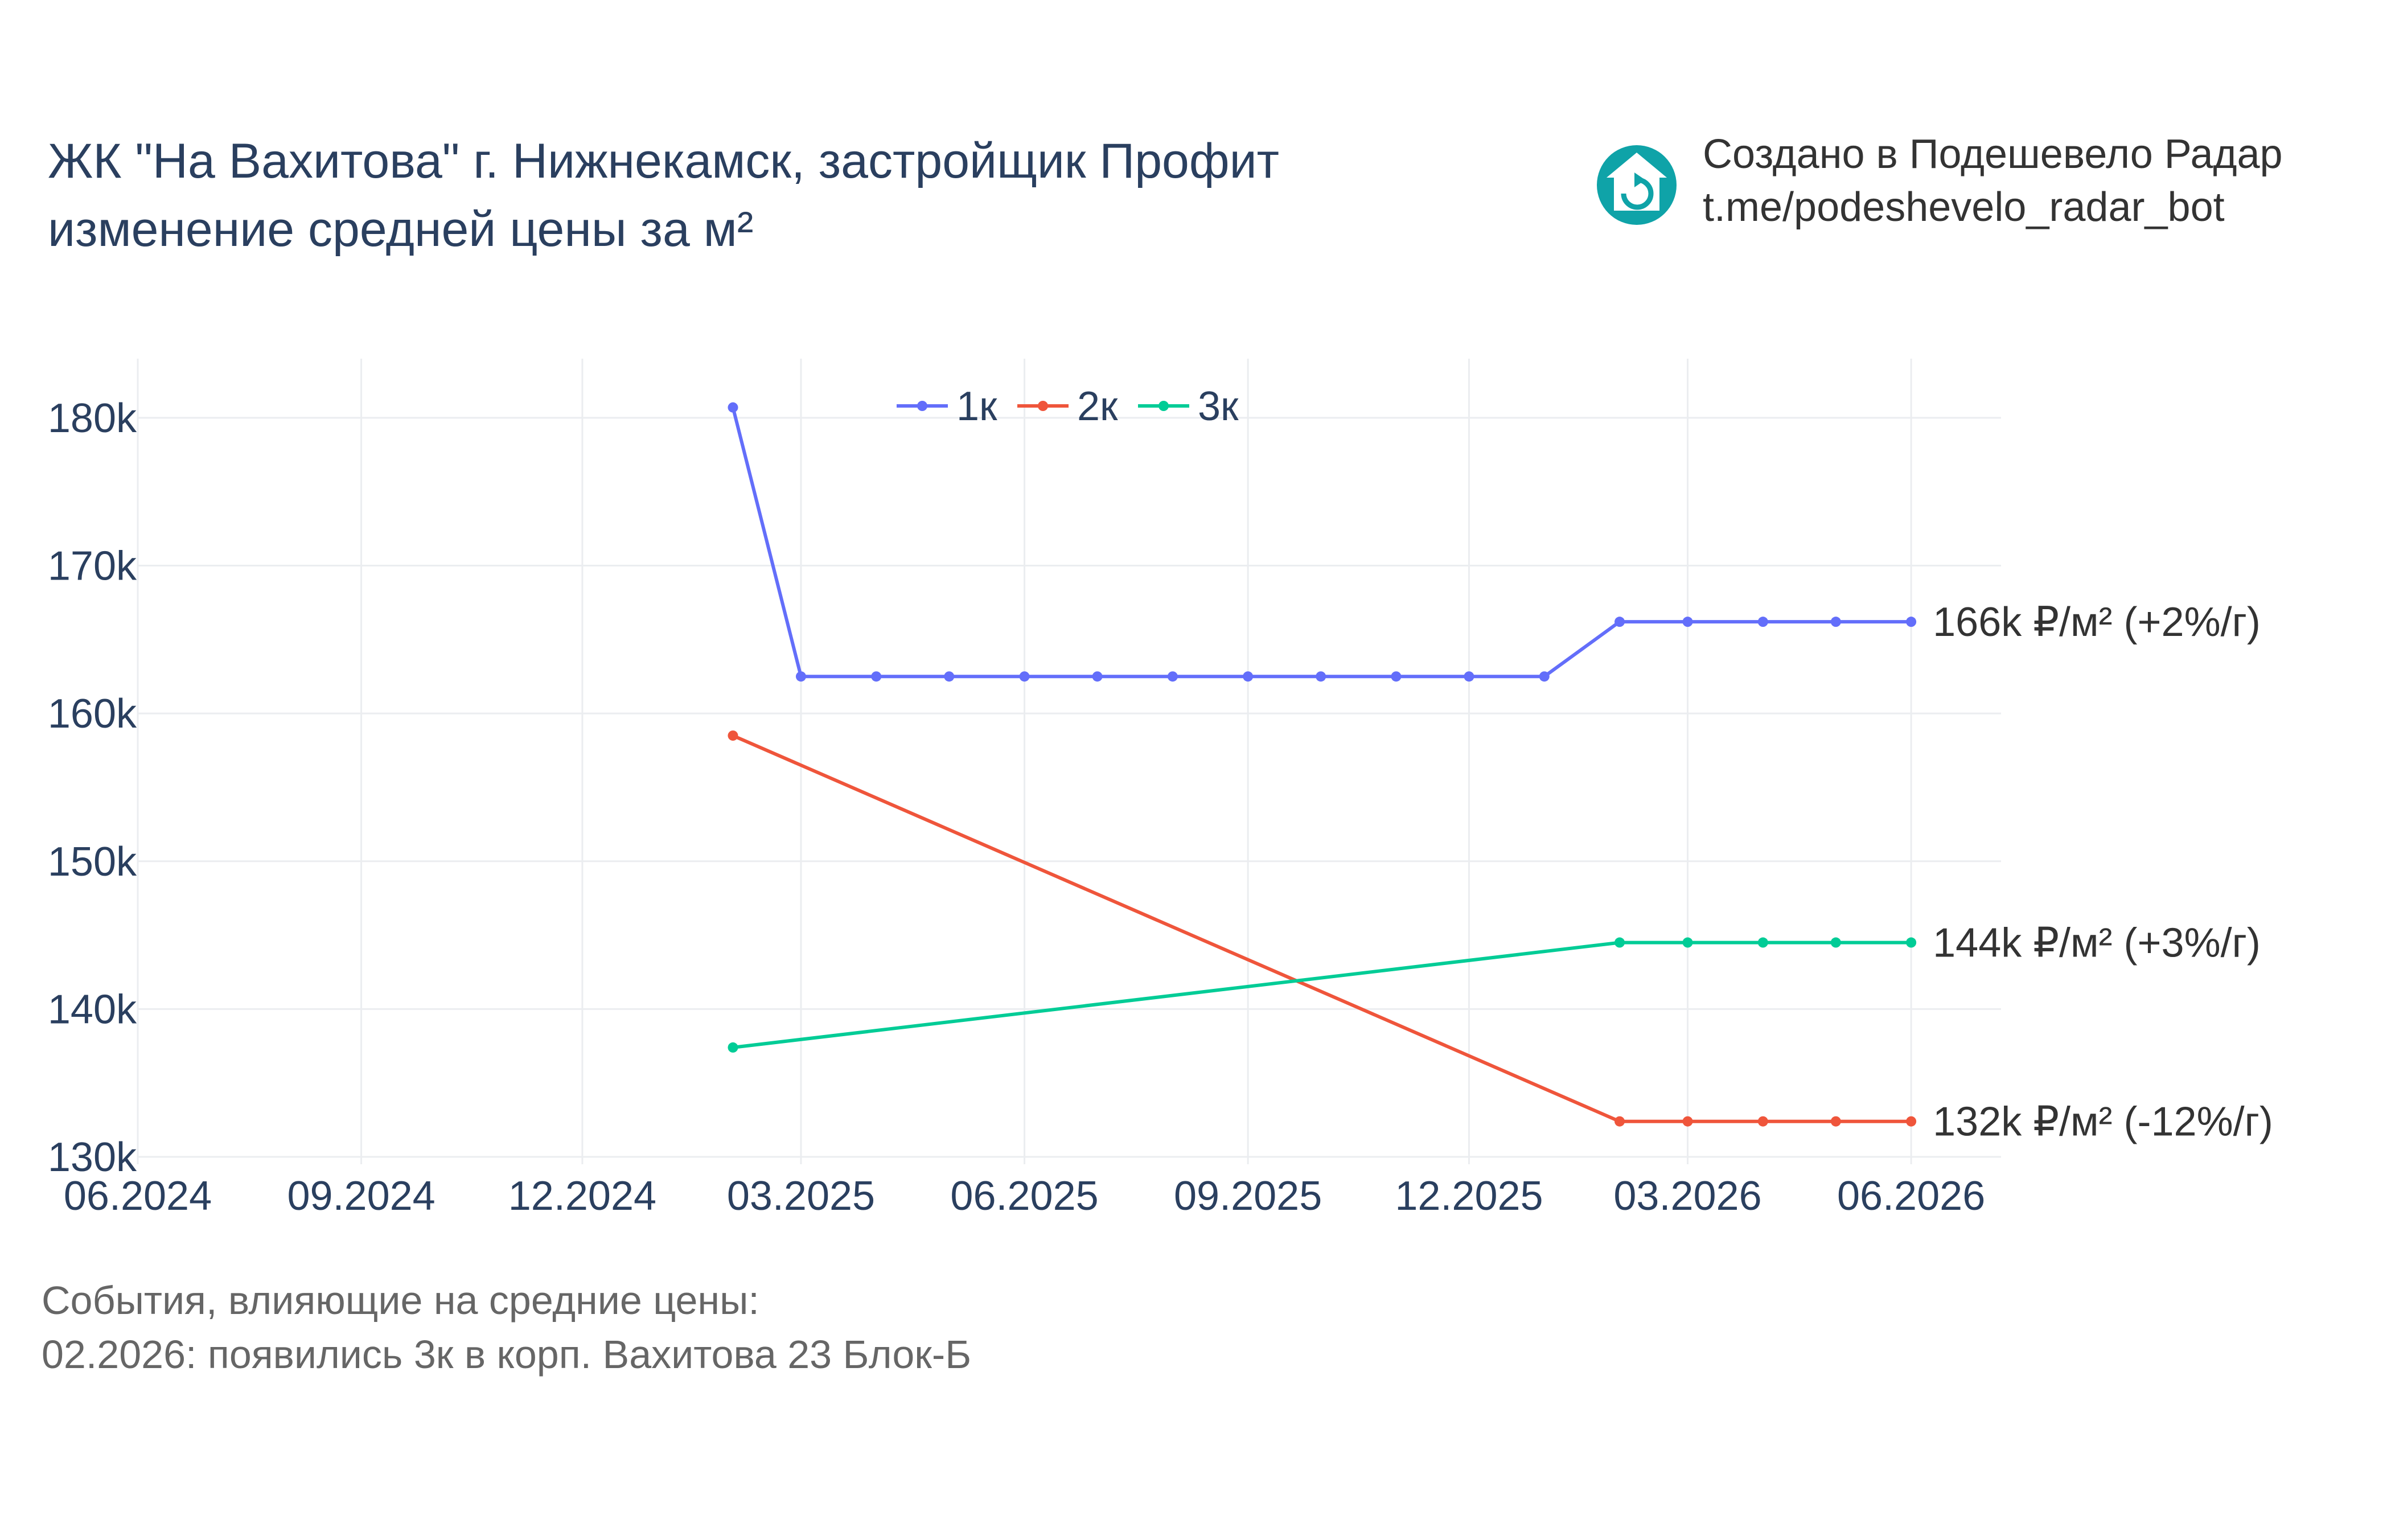 This screenshot has width=2391, height=1540. What do you see at coordinates (92, 788) in the screenshot?
I see `y-axis-ticks: 130k 140k 150k 160k 170k 180k` at bounding box center [92, 788].